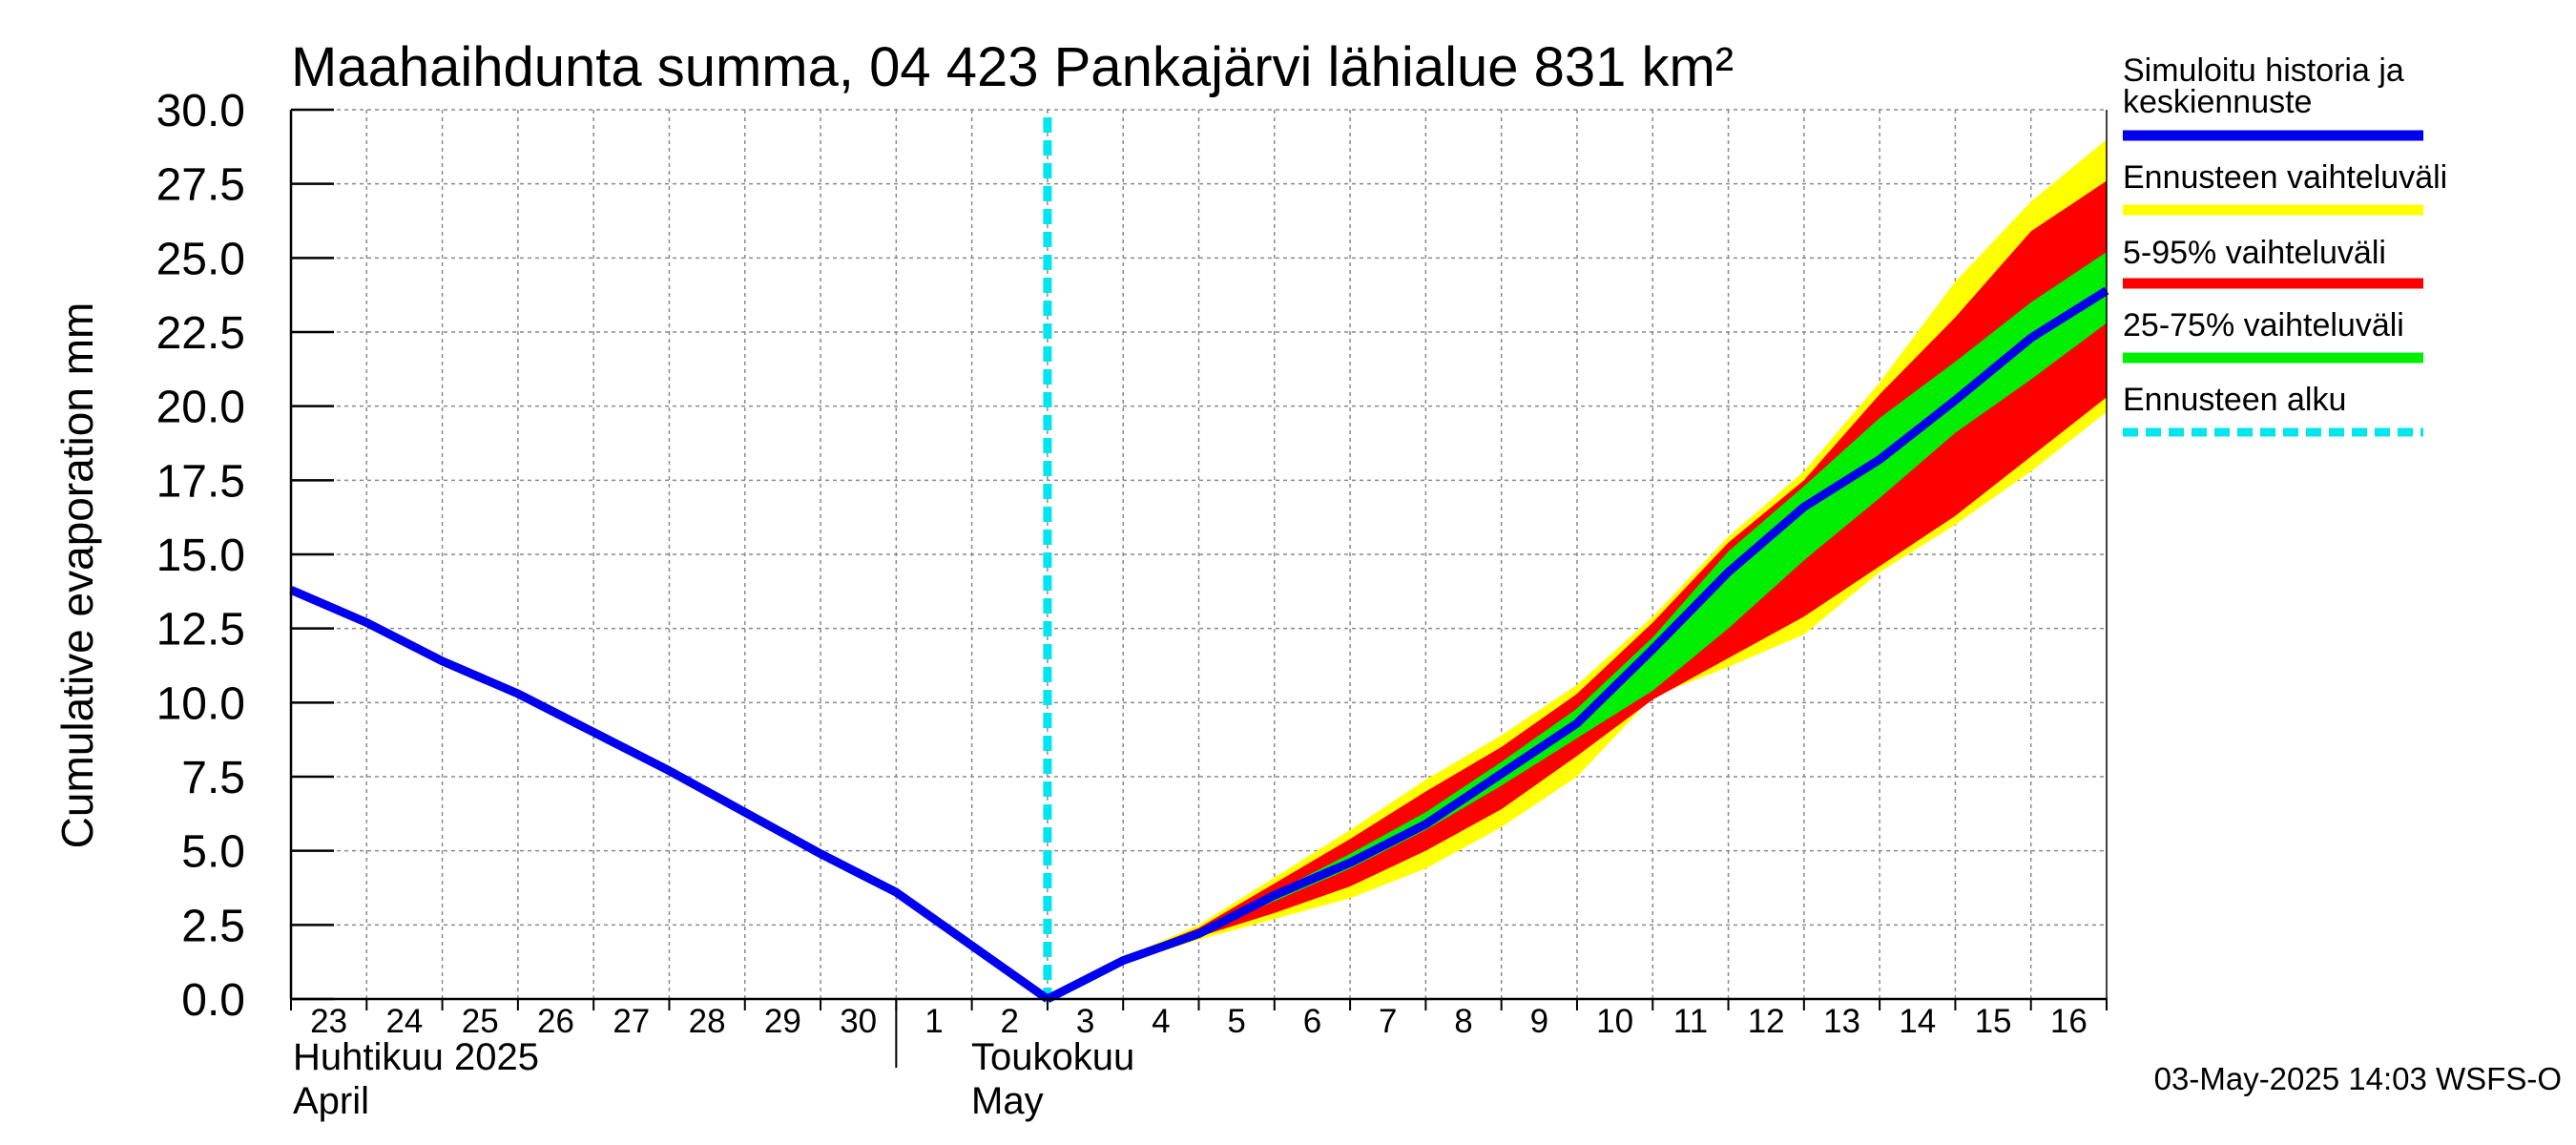 The height and width of the screenshot is (1145, 2576). Describe the element at coordinates (1766, 1022) in the screenshot. I see `x-tick-label: 12` at that location.